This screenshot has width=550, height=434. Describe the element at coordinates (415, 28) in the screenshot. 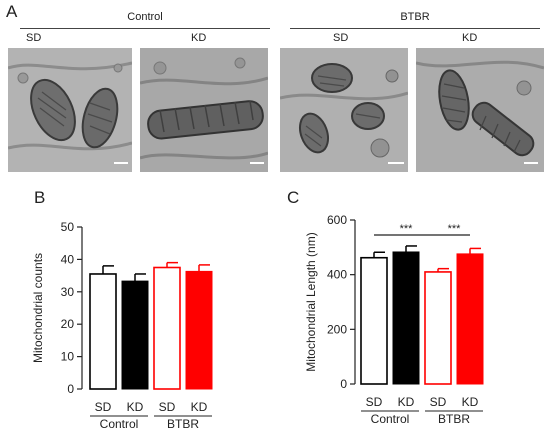

I see `group-rule-btbr` at that location.